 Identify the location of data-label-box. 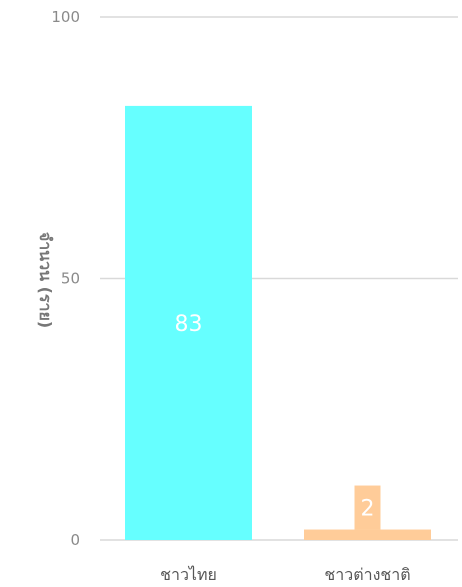
(367, 507).